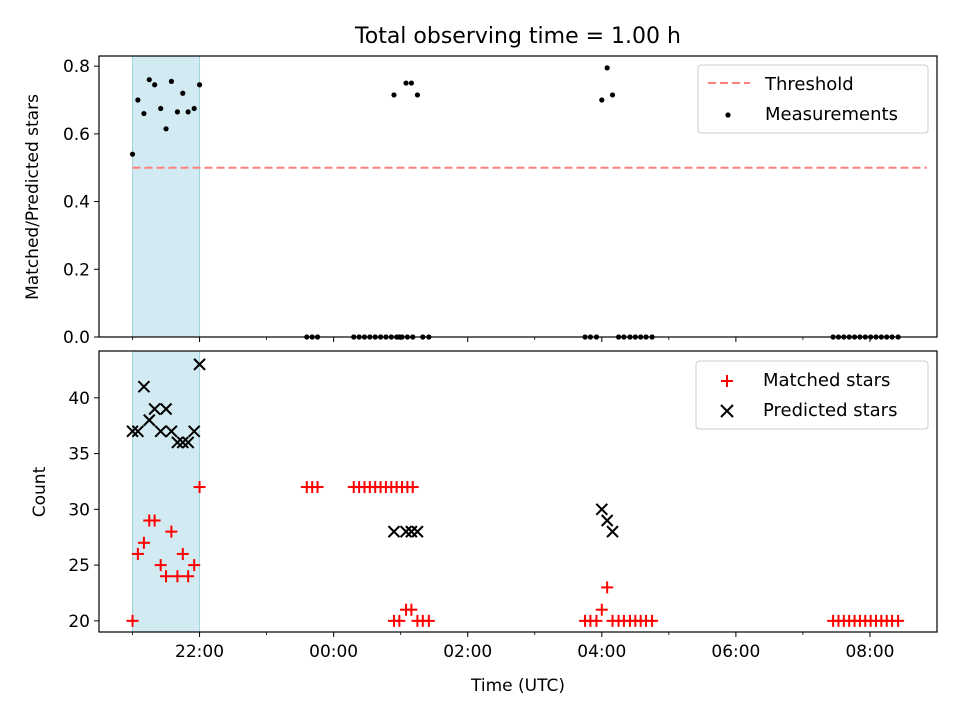 This screenshot has height=720, width=960. Describe the element at coordinates (517, 686) in the screenshot. I see `count-x-label: Time (UTC)` at that location.